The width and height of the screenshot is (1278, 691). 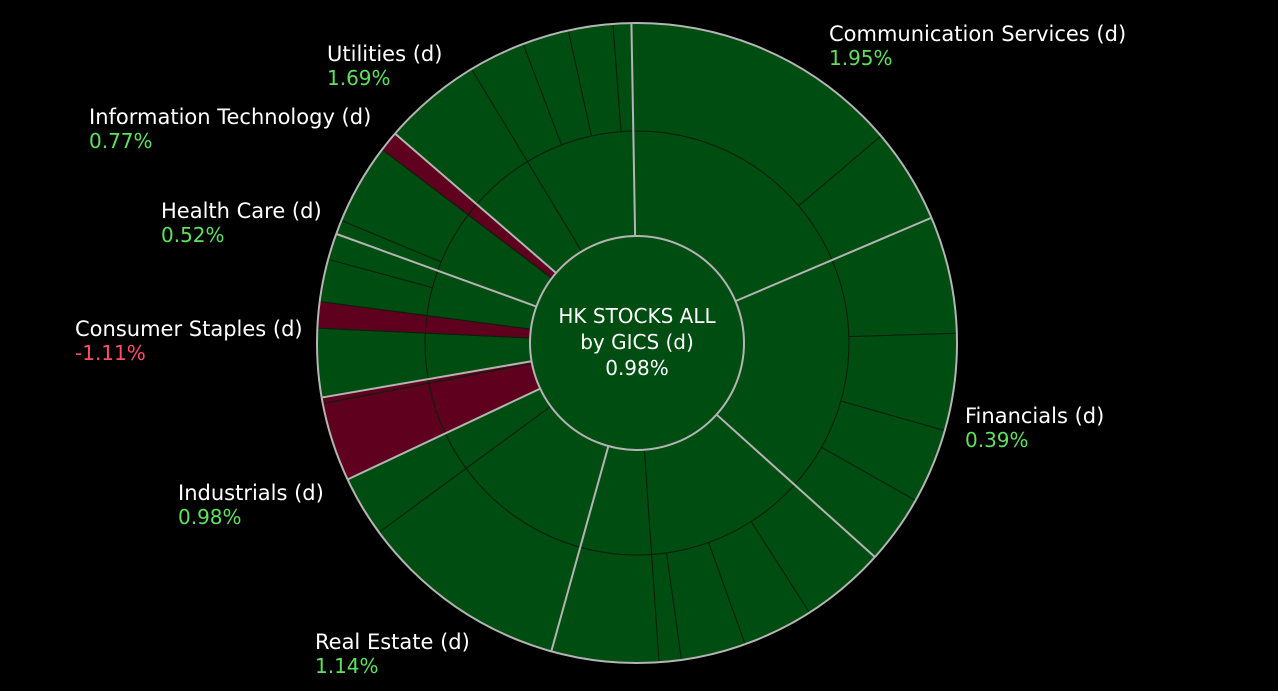 What do you see at coordinates (1034, 416) in the screenshot?
I see `sector-name: Financials (d)` at bounding box center [1034, 416].